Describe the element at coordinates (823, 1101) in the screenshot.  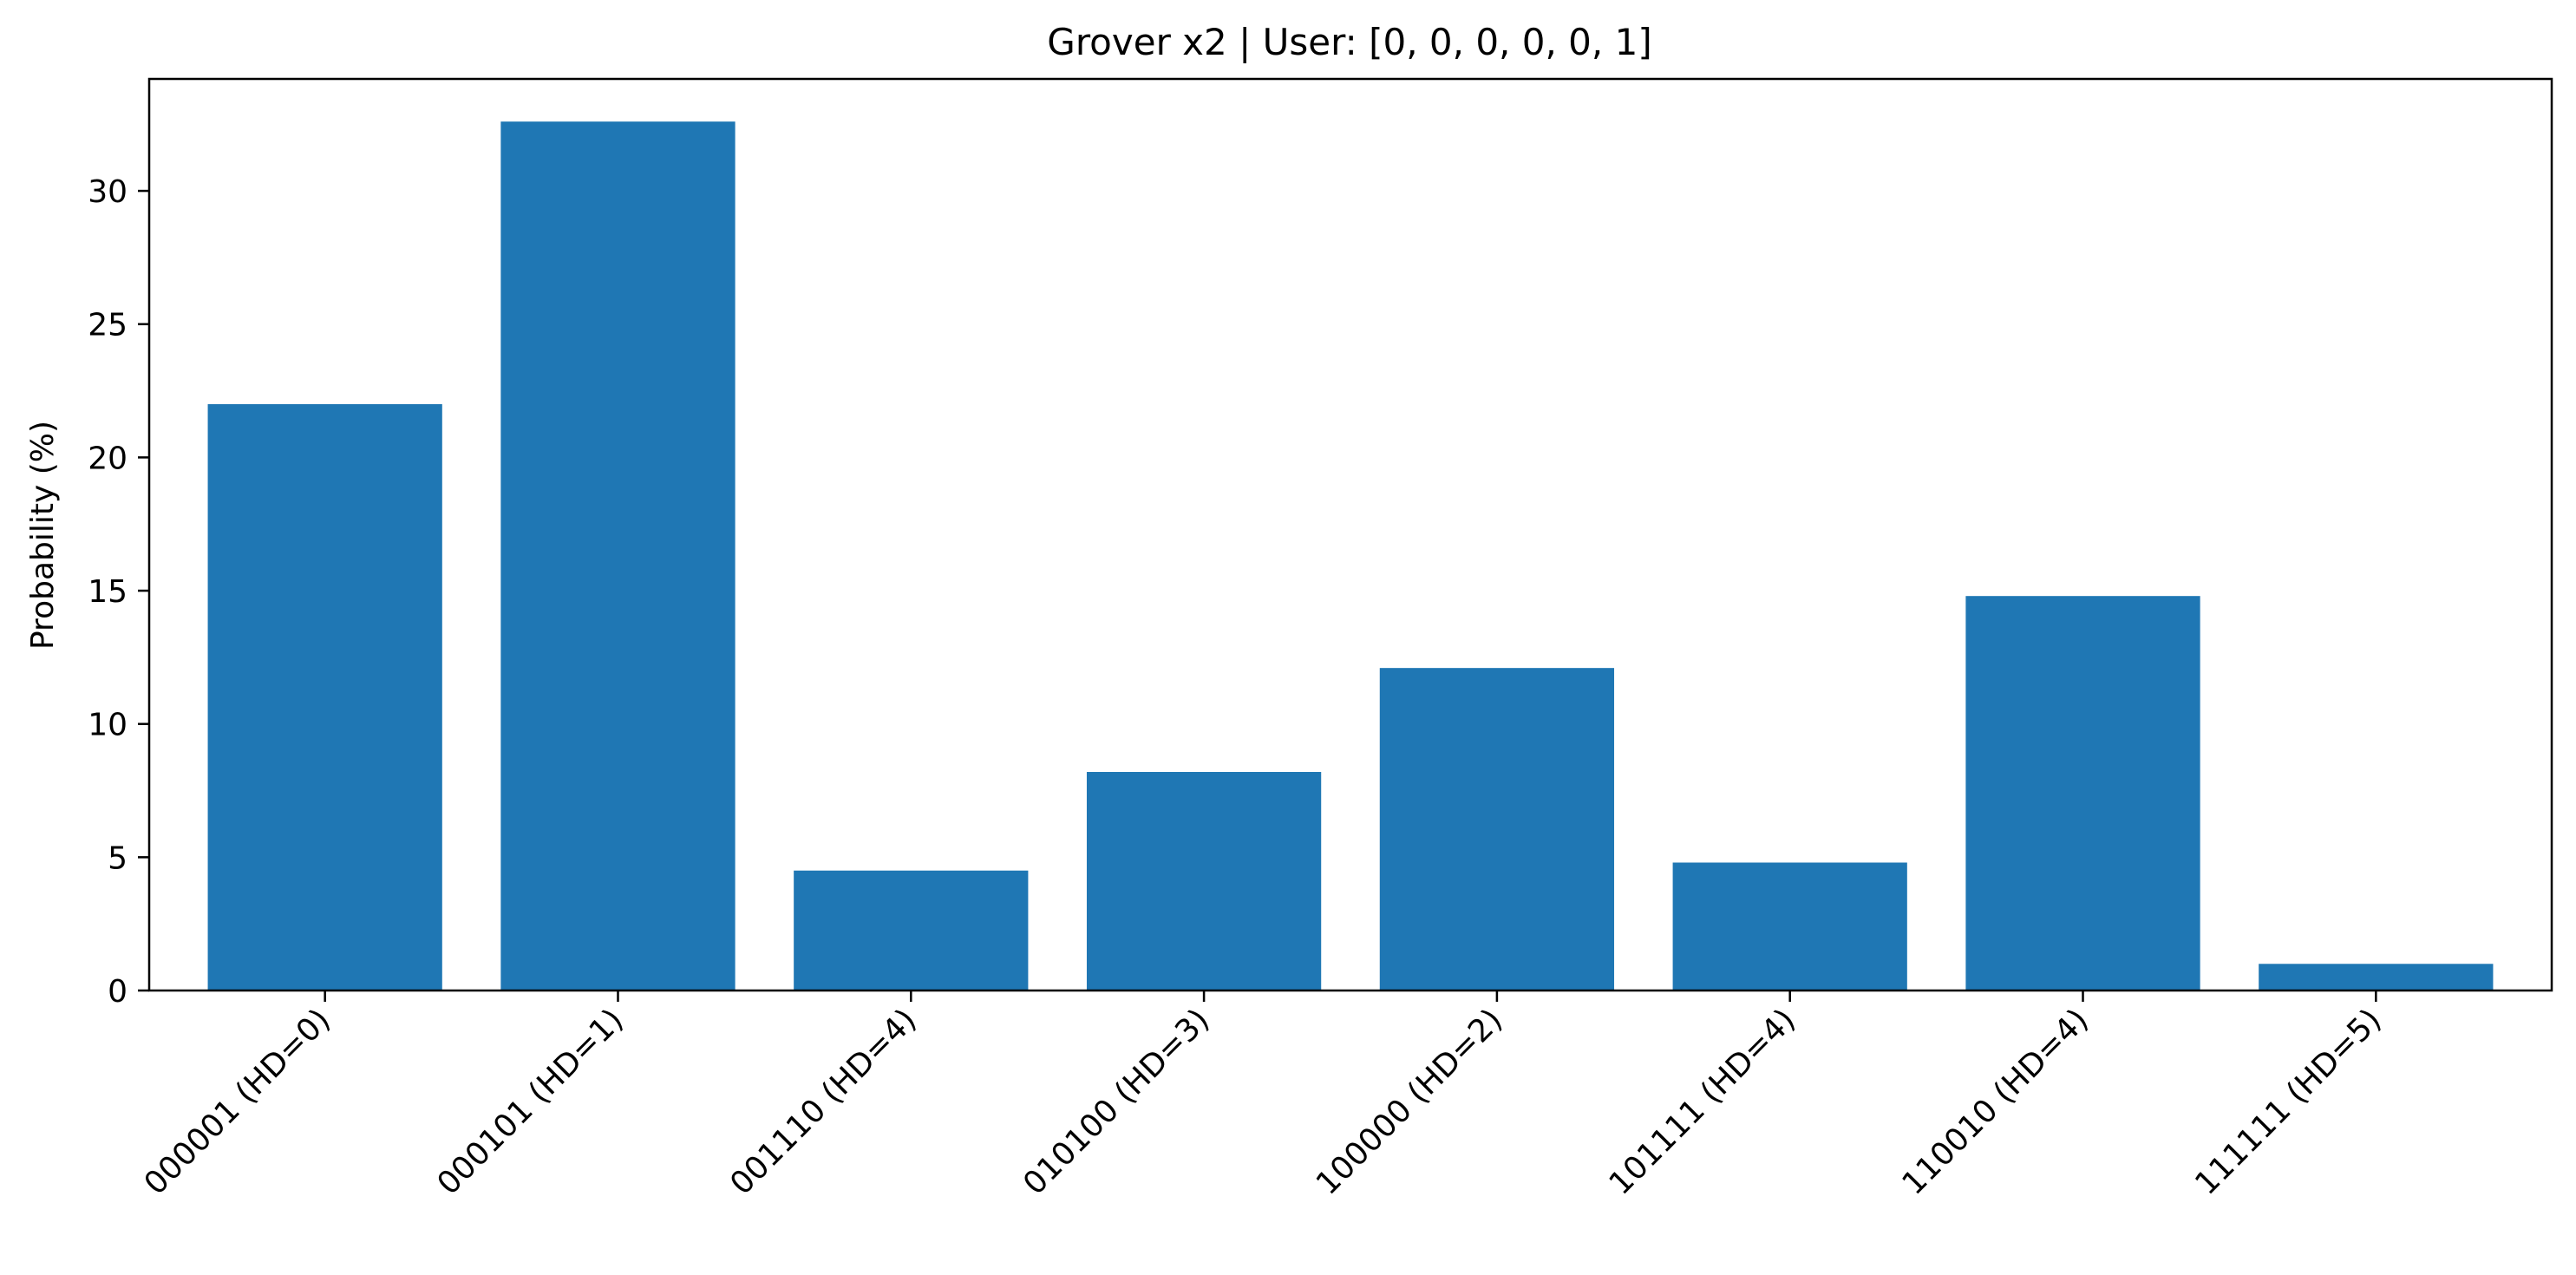
I see `x-tick-label: 001110 (HD=4)` at that location.